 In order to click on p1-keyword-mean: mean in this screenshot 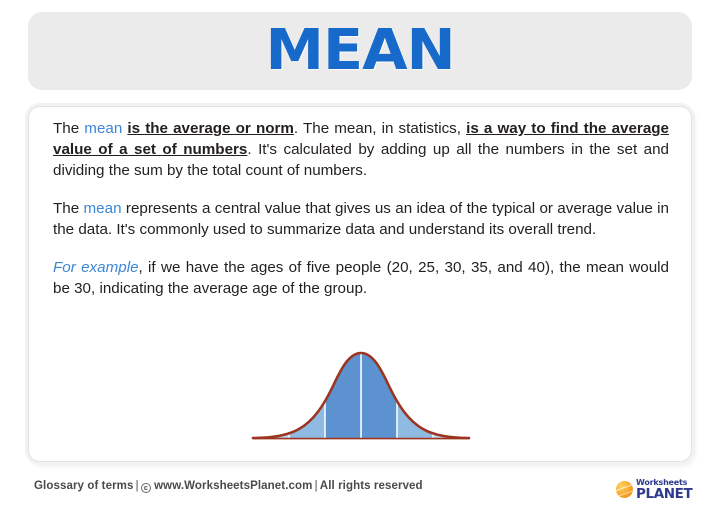, I will do `click(103, 128)`.